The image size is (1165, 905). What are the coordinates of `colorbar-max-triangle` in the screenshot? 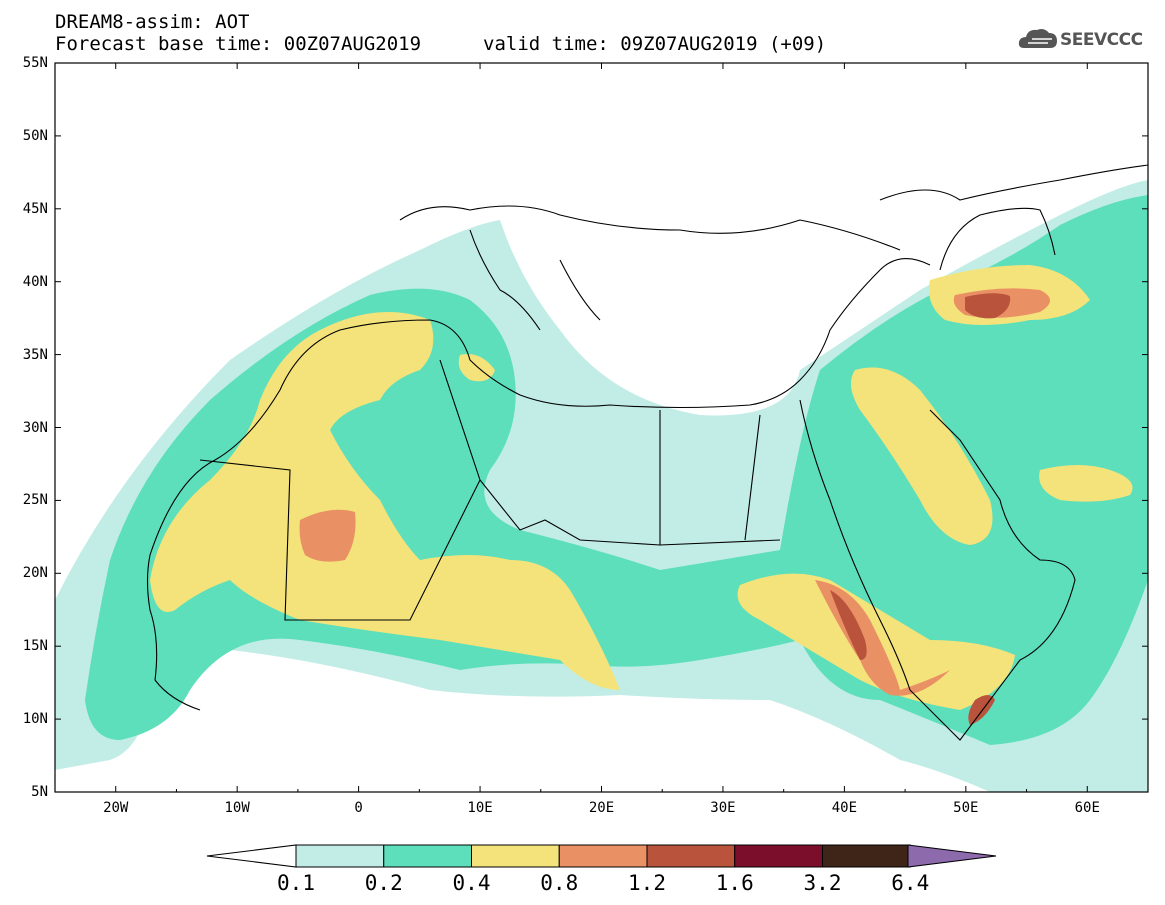 It's located at (952, 856).